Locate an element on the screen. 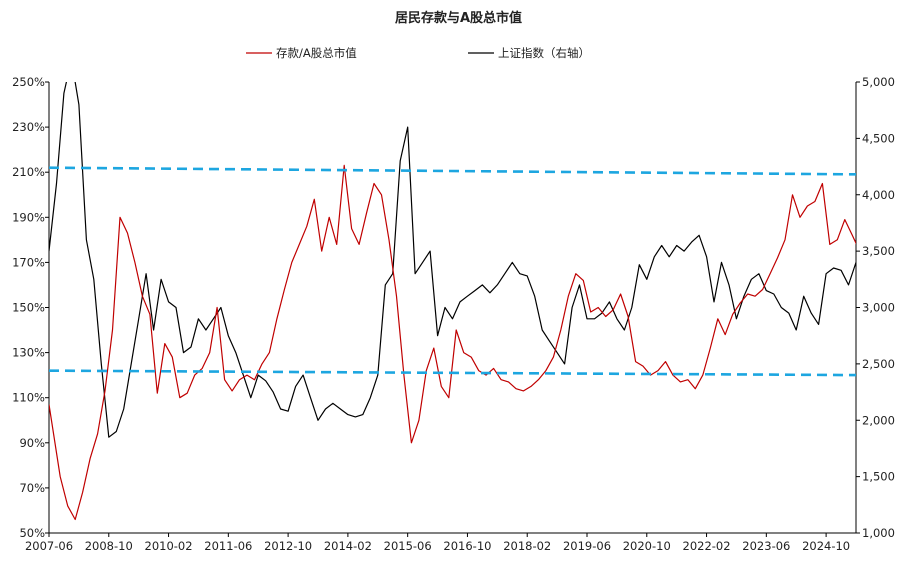 This screenshot has height=564, width=917. x-tick-label: 2020-10 is located at coordinates (647, 546).